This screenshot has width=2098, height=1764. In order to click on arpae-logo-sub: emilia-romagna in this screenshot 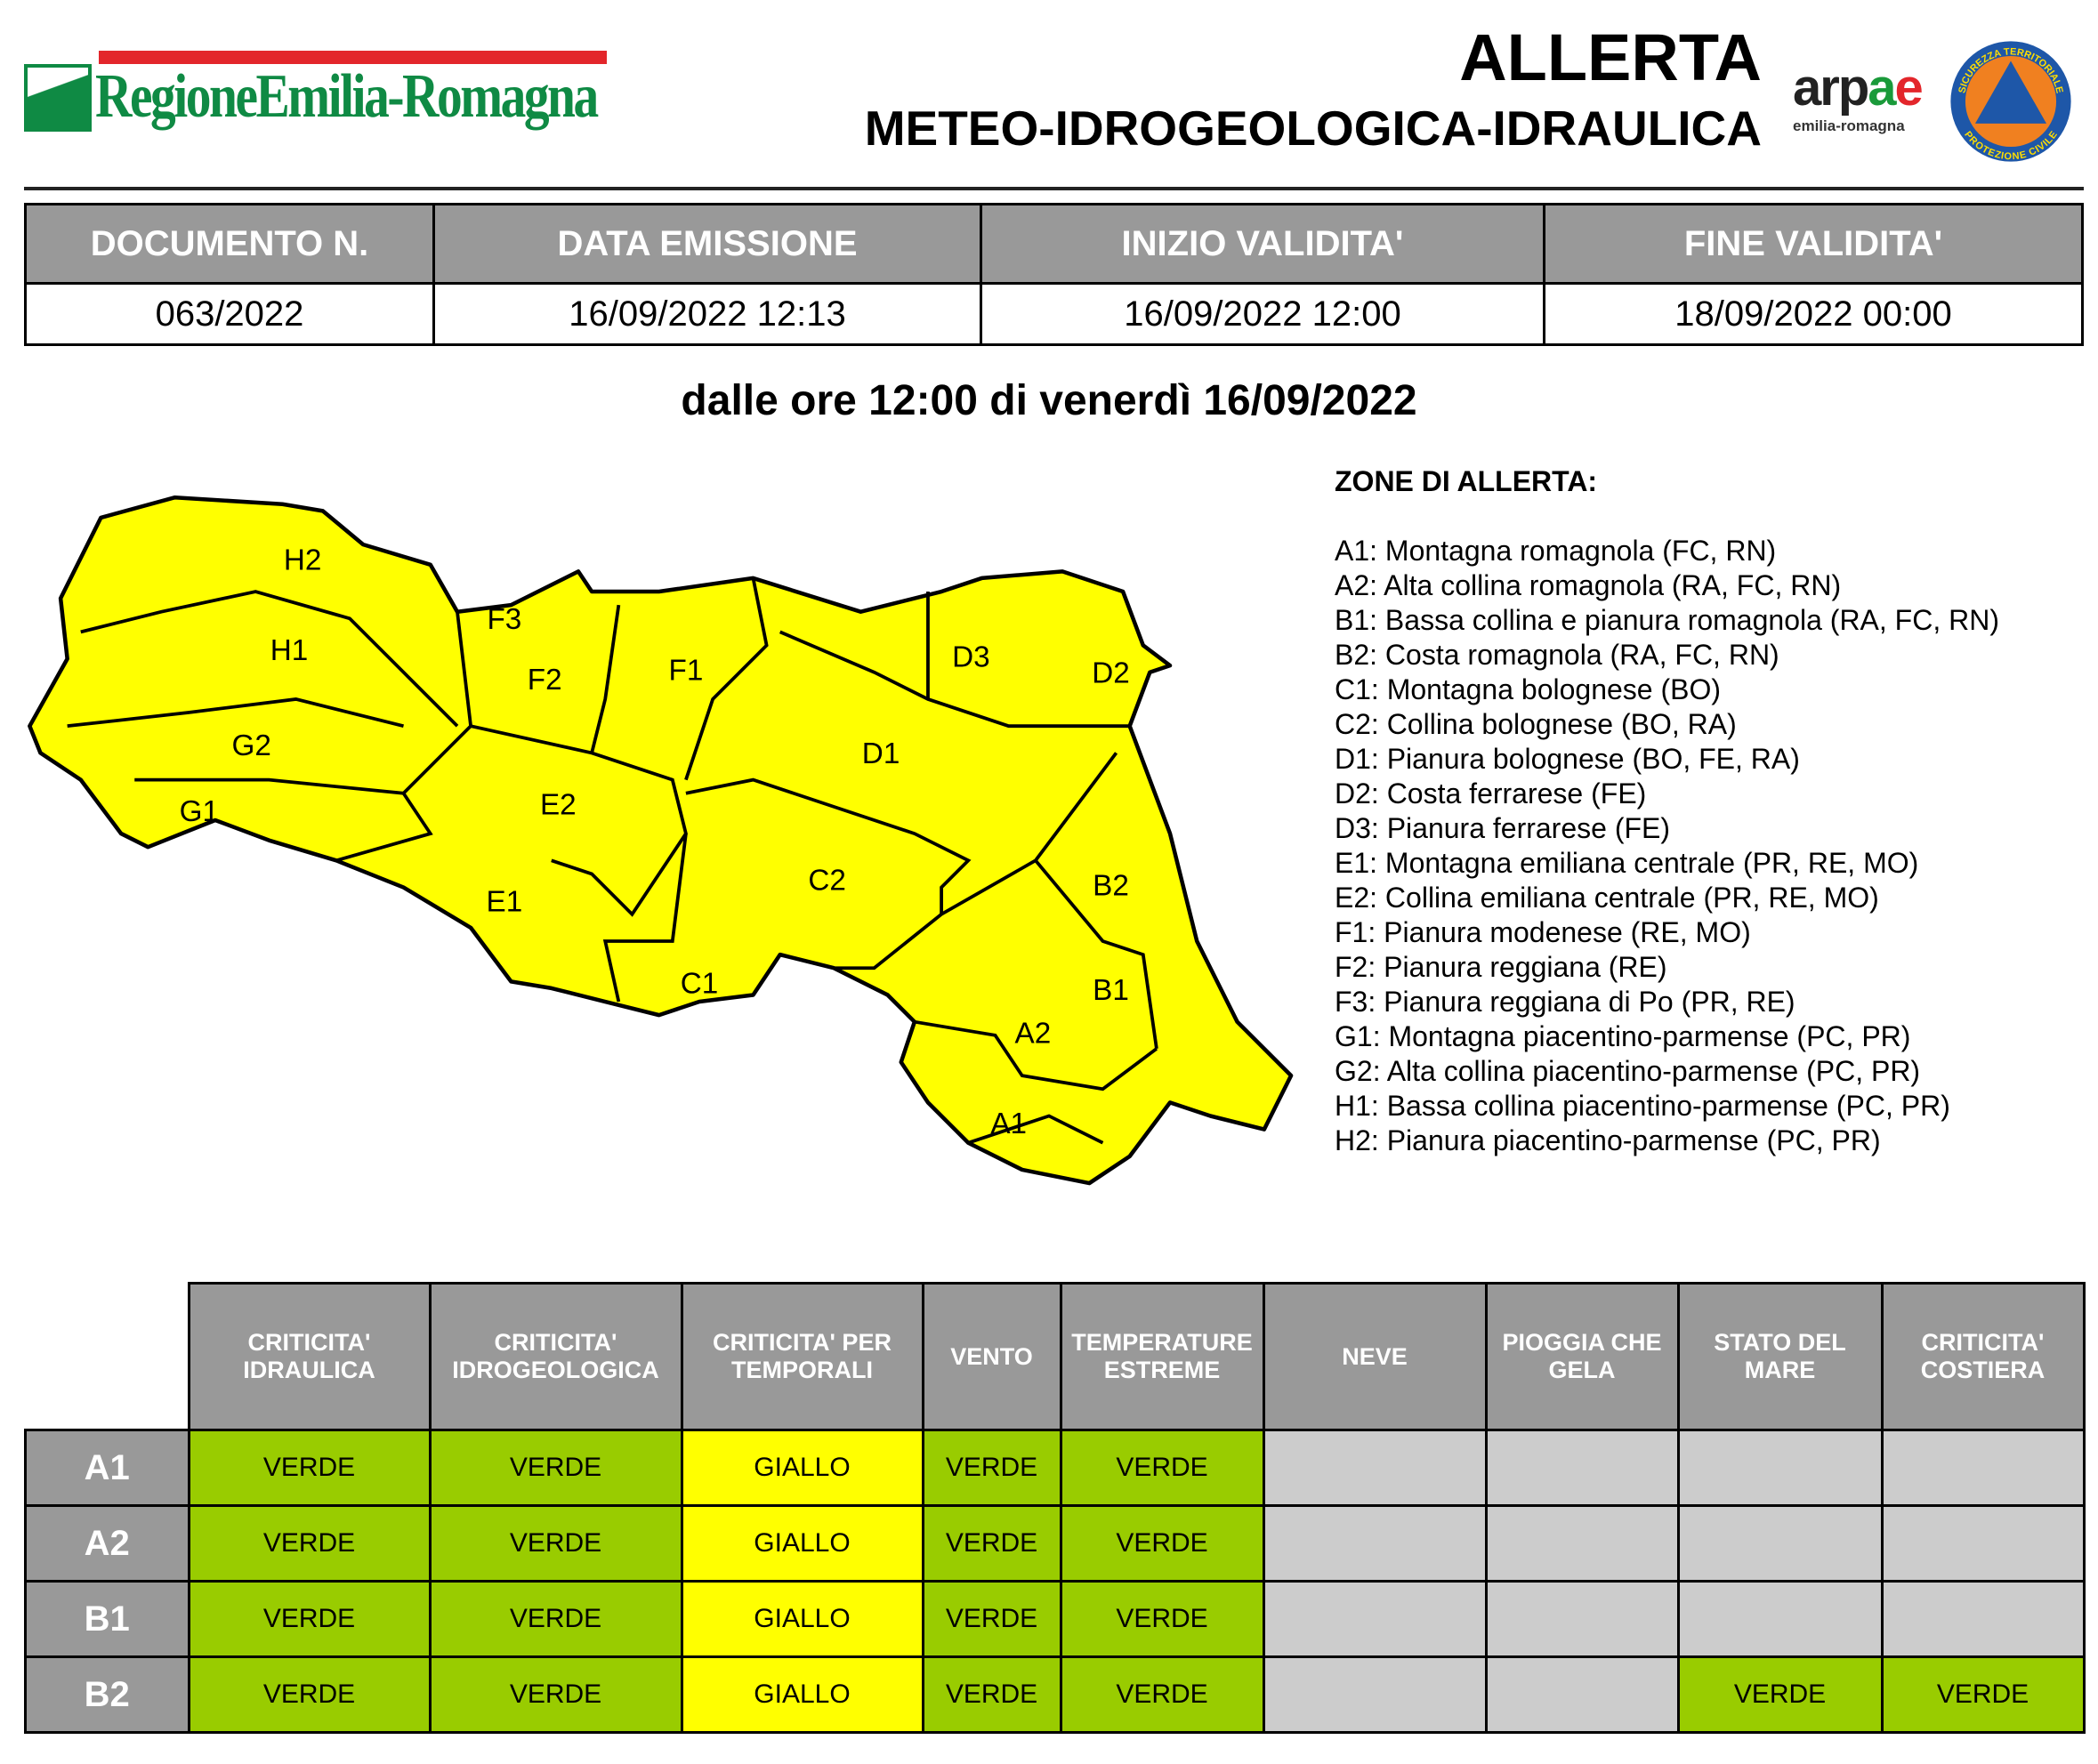, I will do `click(1849, 126)`.